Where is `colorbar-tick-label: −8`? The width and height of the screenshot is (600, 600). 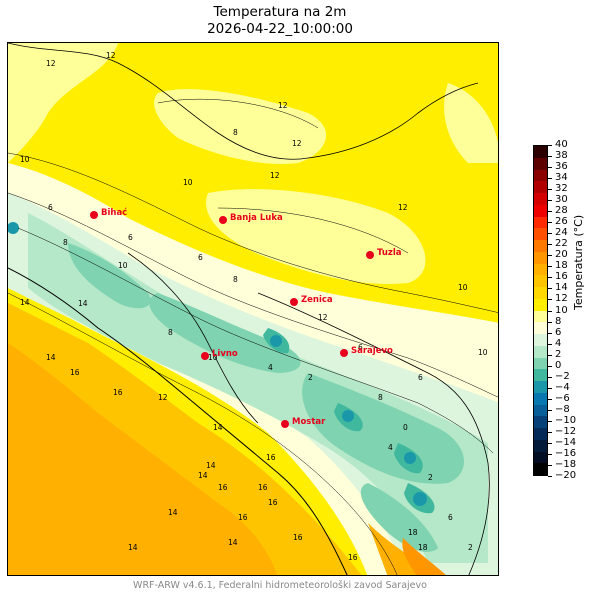
colorbar-tick-label: −8 is located at coordinates (562, 409).